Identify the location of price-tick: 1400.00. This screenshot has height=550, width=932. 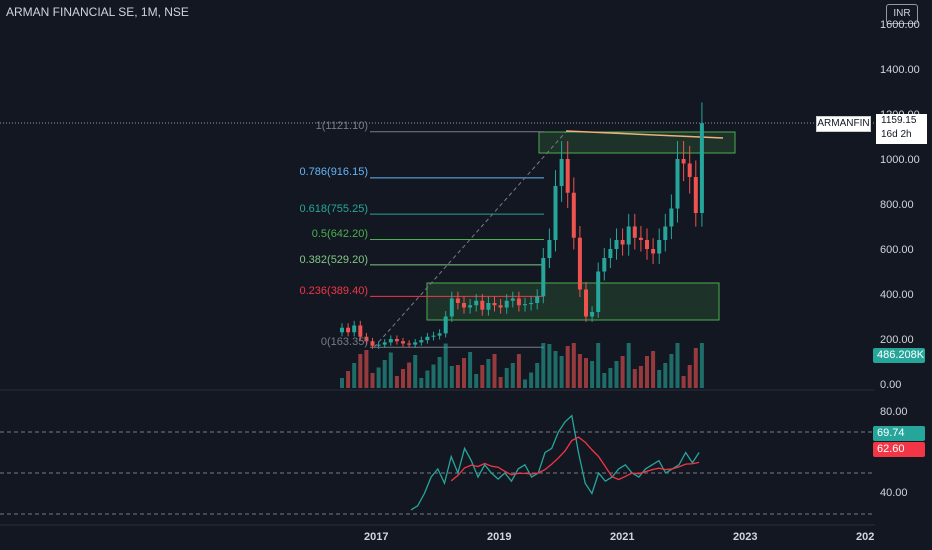
(900, 70).